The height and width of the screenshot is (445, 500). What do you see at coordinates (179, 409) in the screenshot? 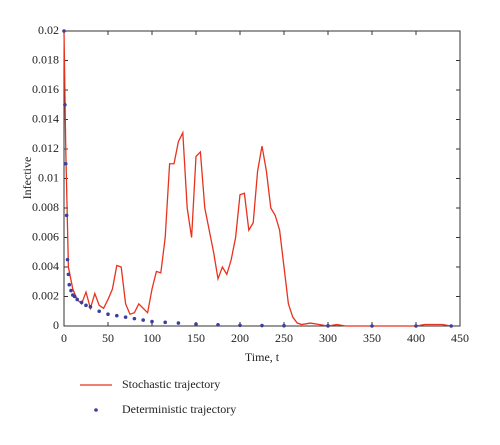
I see `legend-label: Deterministic trajectory` at bounding box center [179, 409].